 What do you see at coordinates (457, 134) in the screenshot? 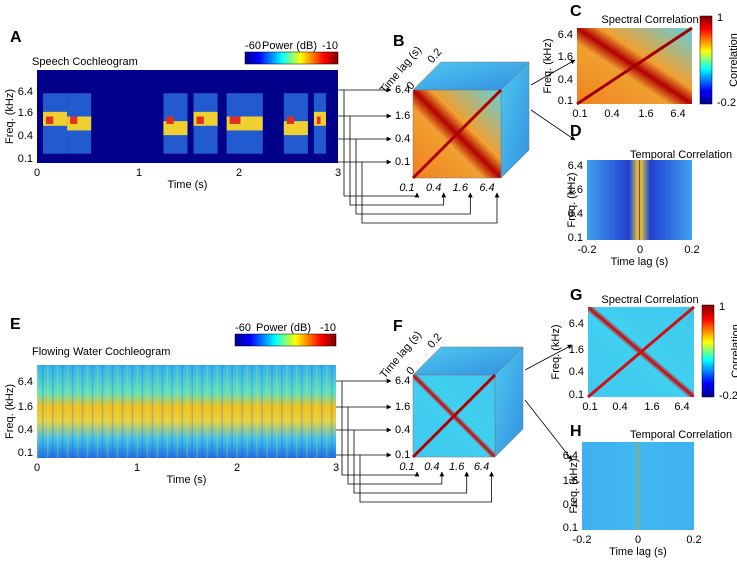
I see `cube-diagonal` at bounding box center [457, 134].